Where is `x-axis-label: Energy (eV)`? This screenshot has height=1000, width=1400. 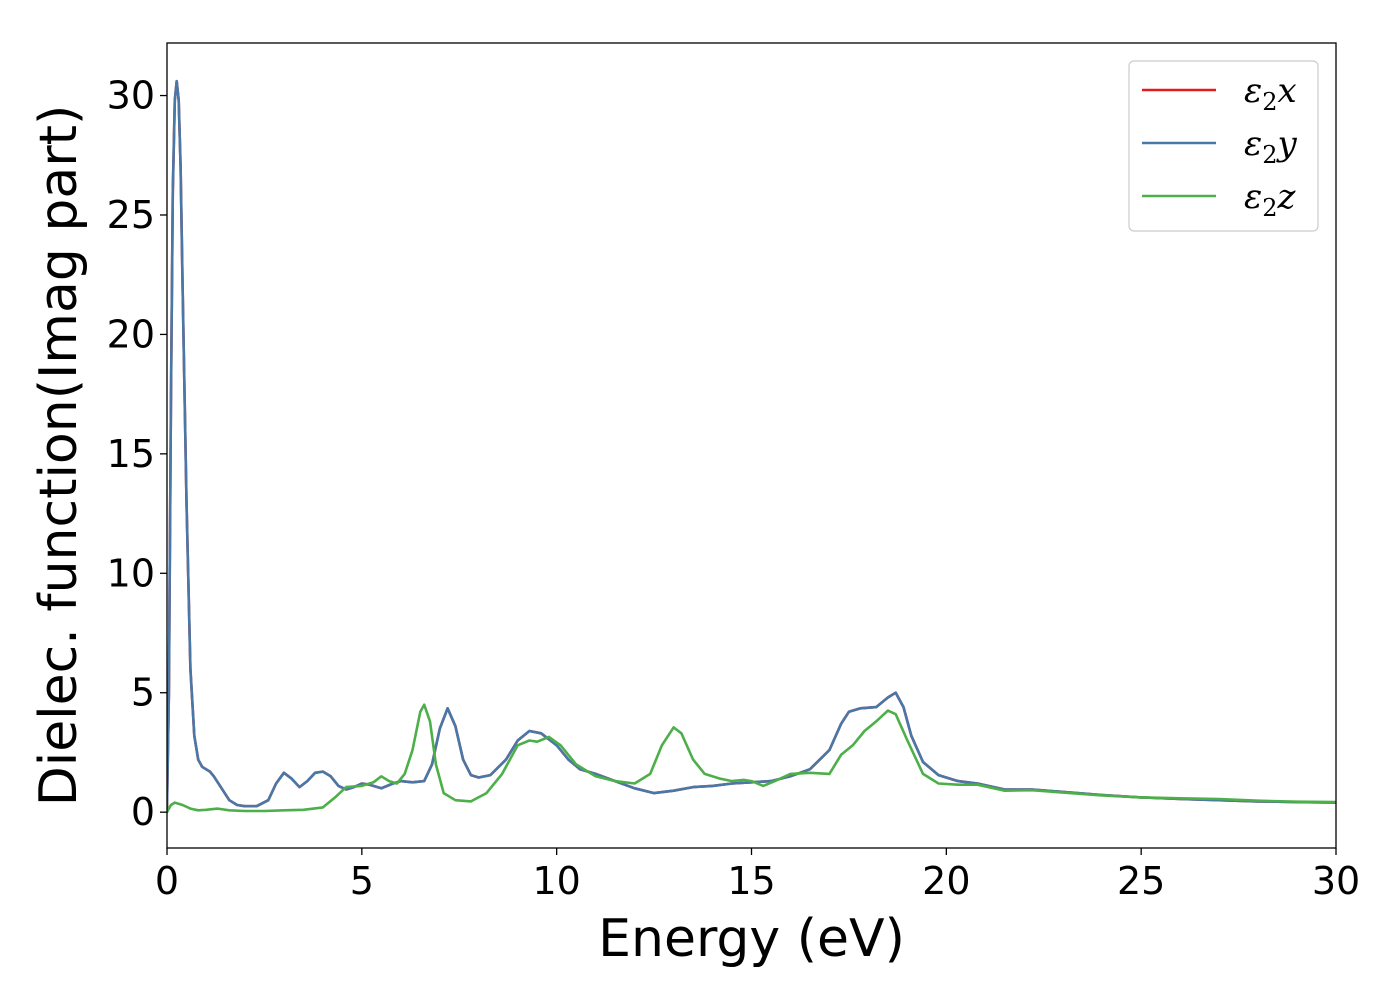
x-axis-label: Energy (eV) is located at coordinates (751, 939).